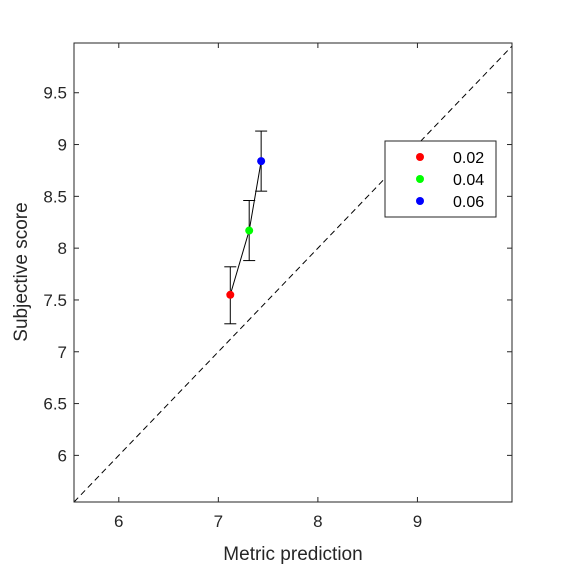 Image resolution: width=567 pixels, height=567 pixels. Describe the element at coordinates (55, 196) in the screenshot. I see `y-tick-label-5: 8.5` at that location.